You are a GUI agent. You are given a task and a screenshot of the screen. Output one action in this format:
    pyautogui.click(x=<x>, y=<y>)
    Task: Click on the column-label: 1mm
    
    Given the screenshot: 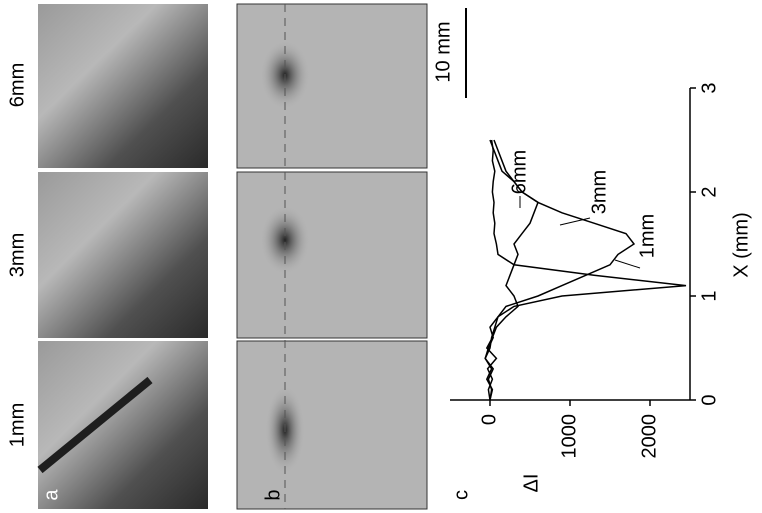 What is the action you would take?
    pyautogui.click(x=17, y=425)
    